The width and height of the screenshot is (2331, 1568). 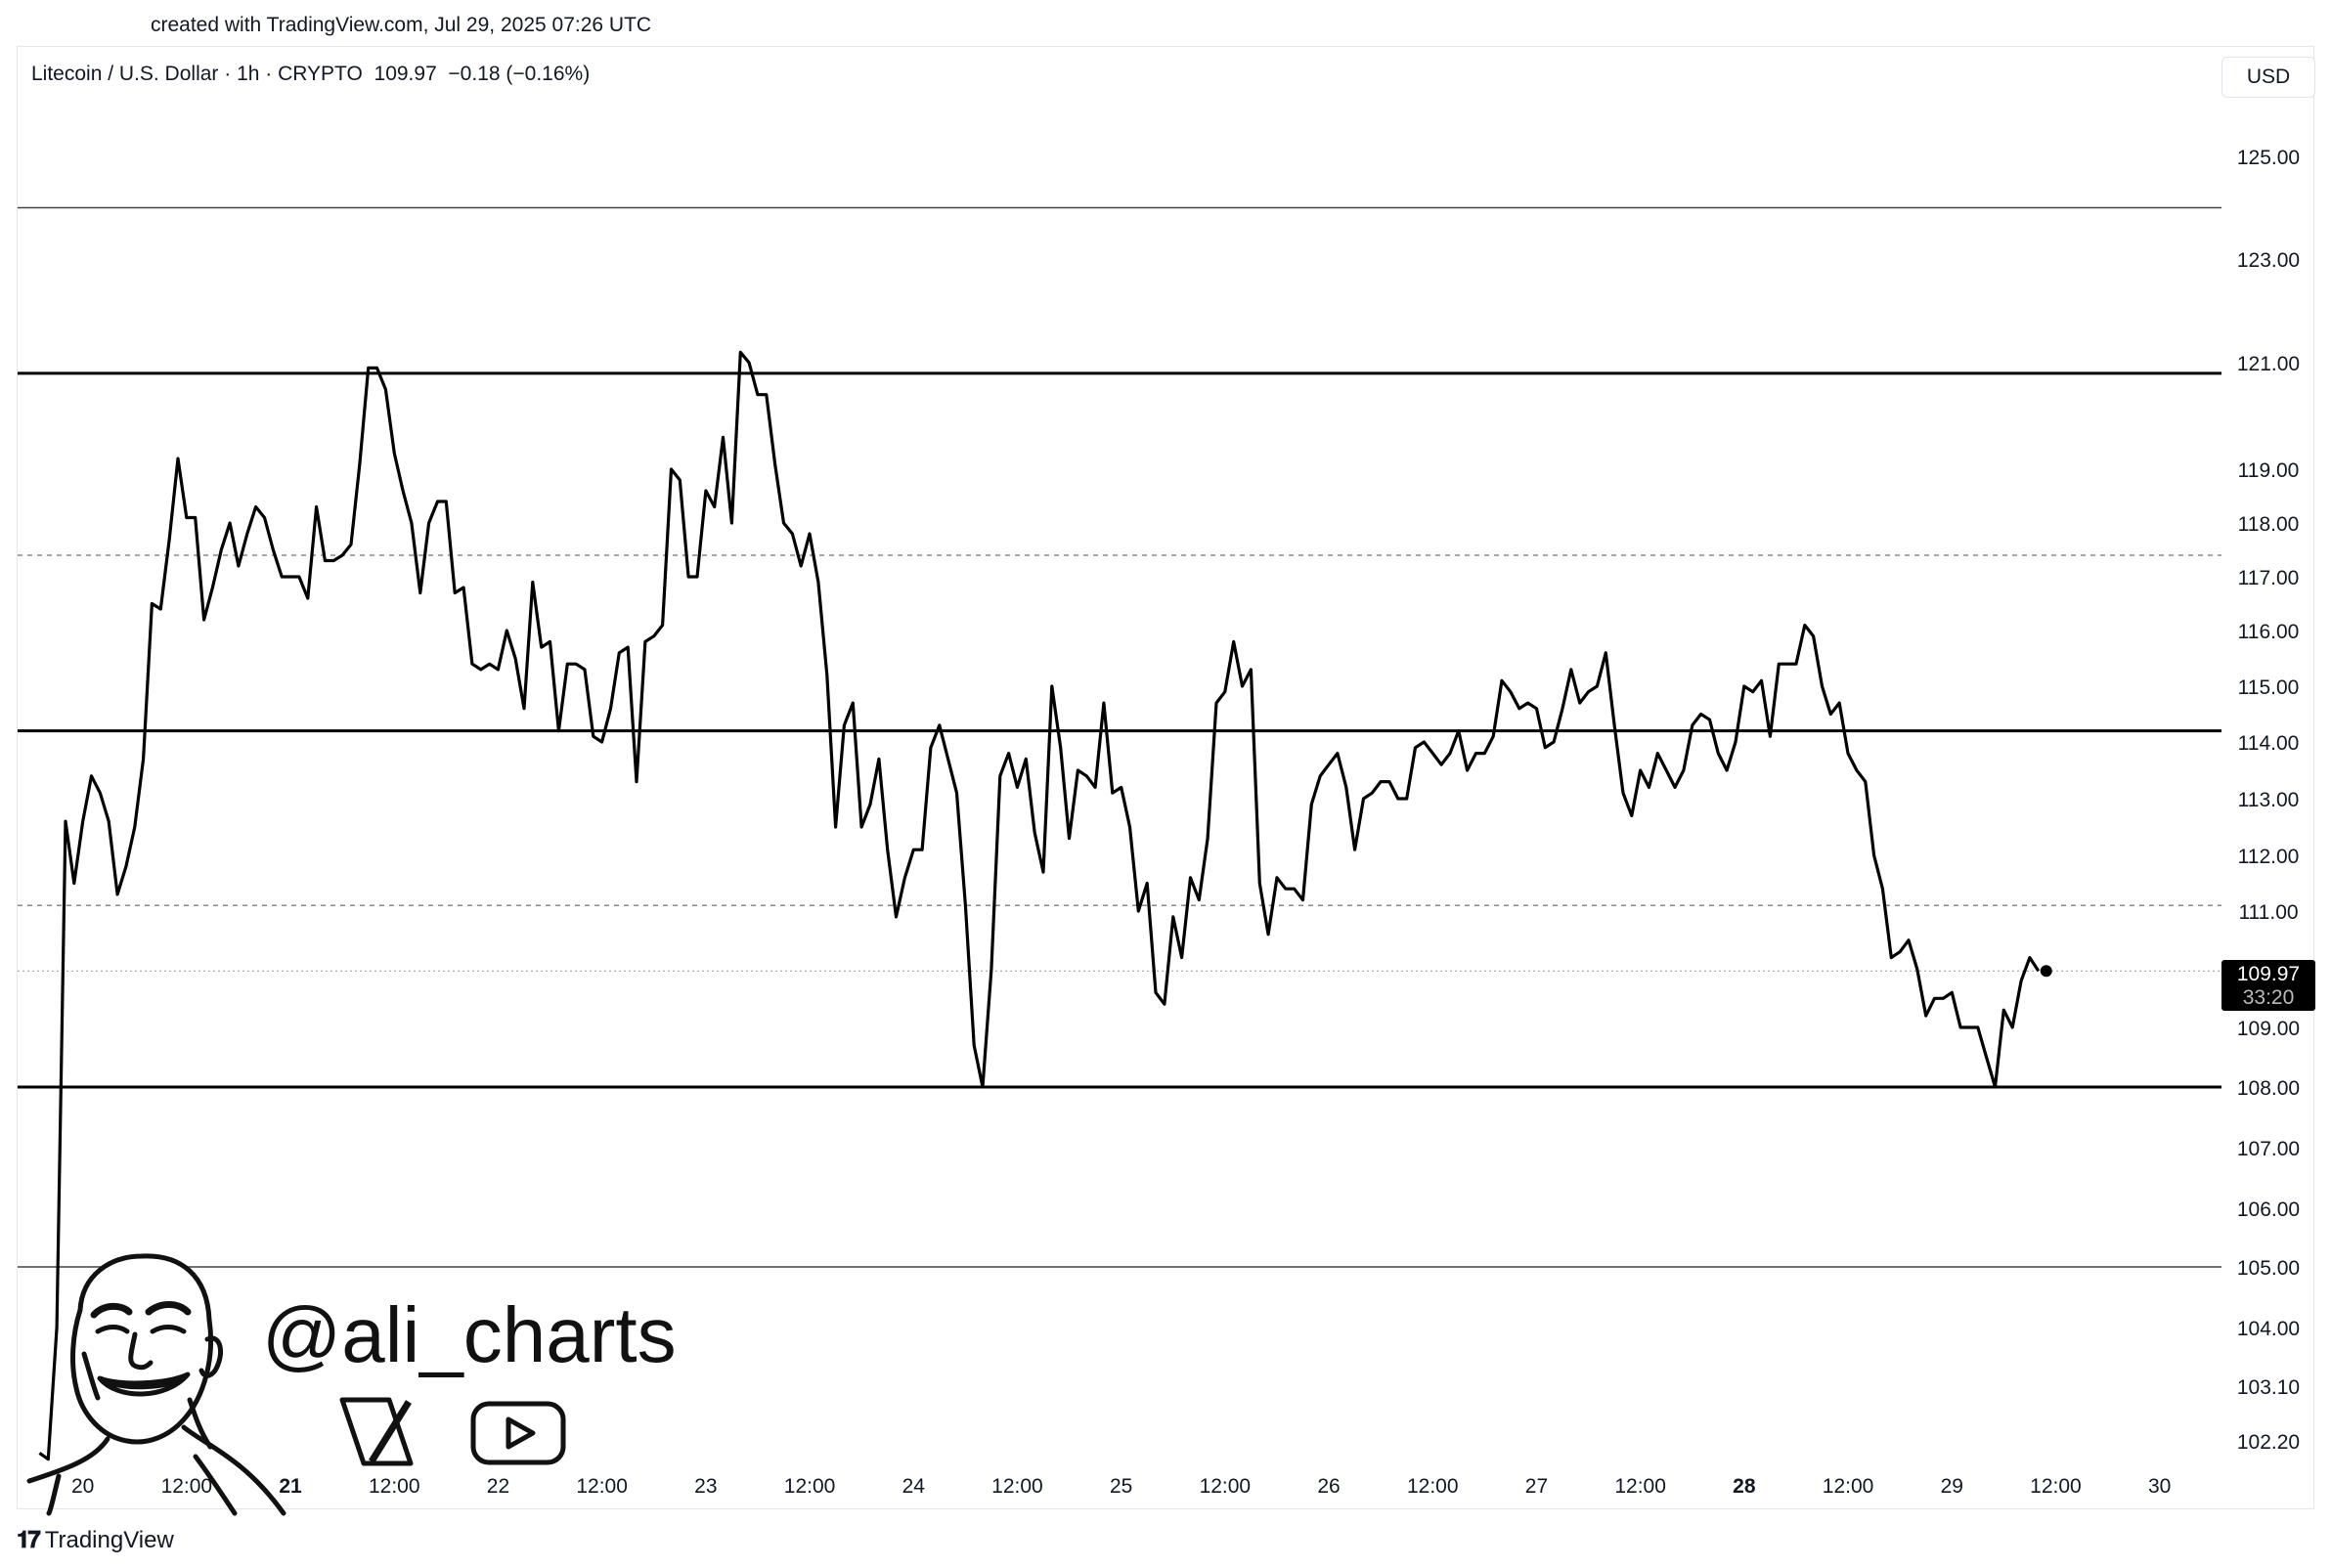 I want to click on price-tag-price: 109.97, so click(x=2268, y=974).